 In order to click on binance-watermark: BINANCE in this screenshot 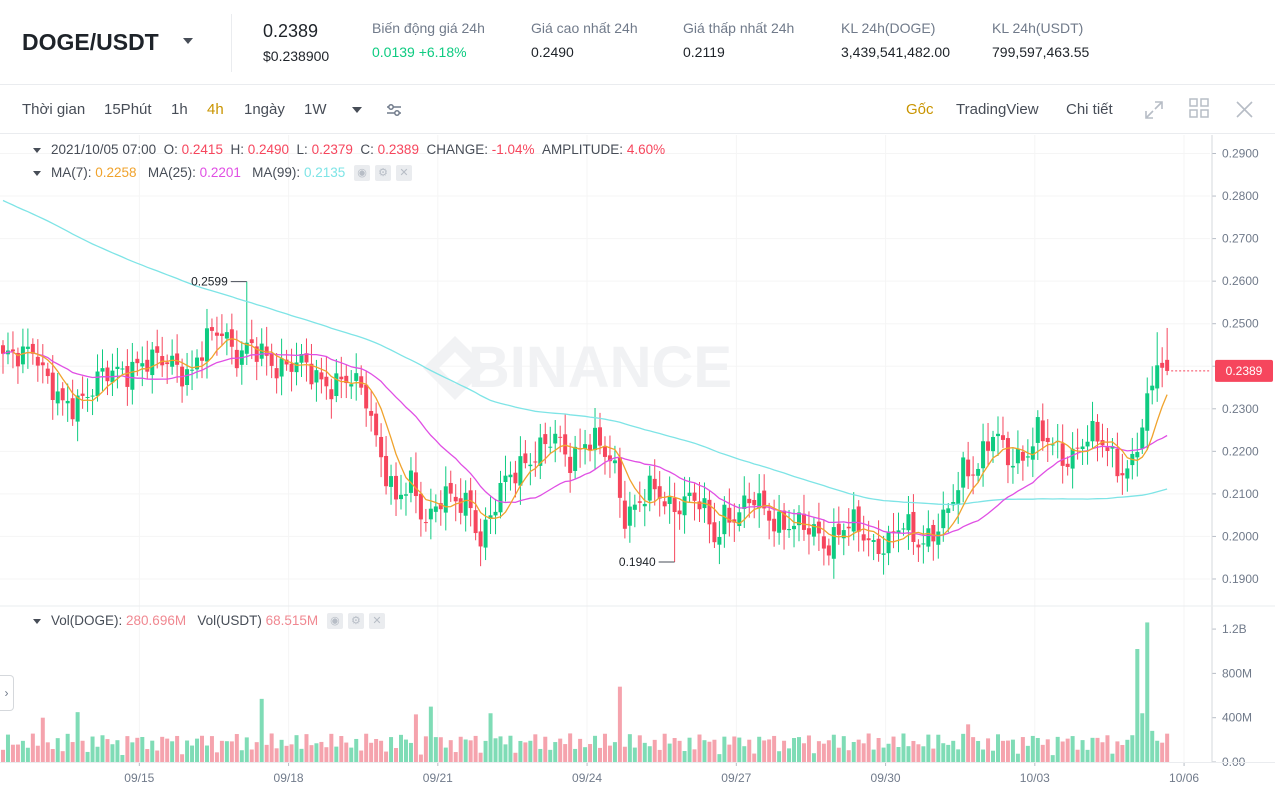, I will do `click(600, 367)`.